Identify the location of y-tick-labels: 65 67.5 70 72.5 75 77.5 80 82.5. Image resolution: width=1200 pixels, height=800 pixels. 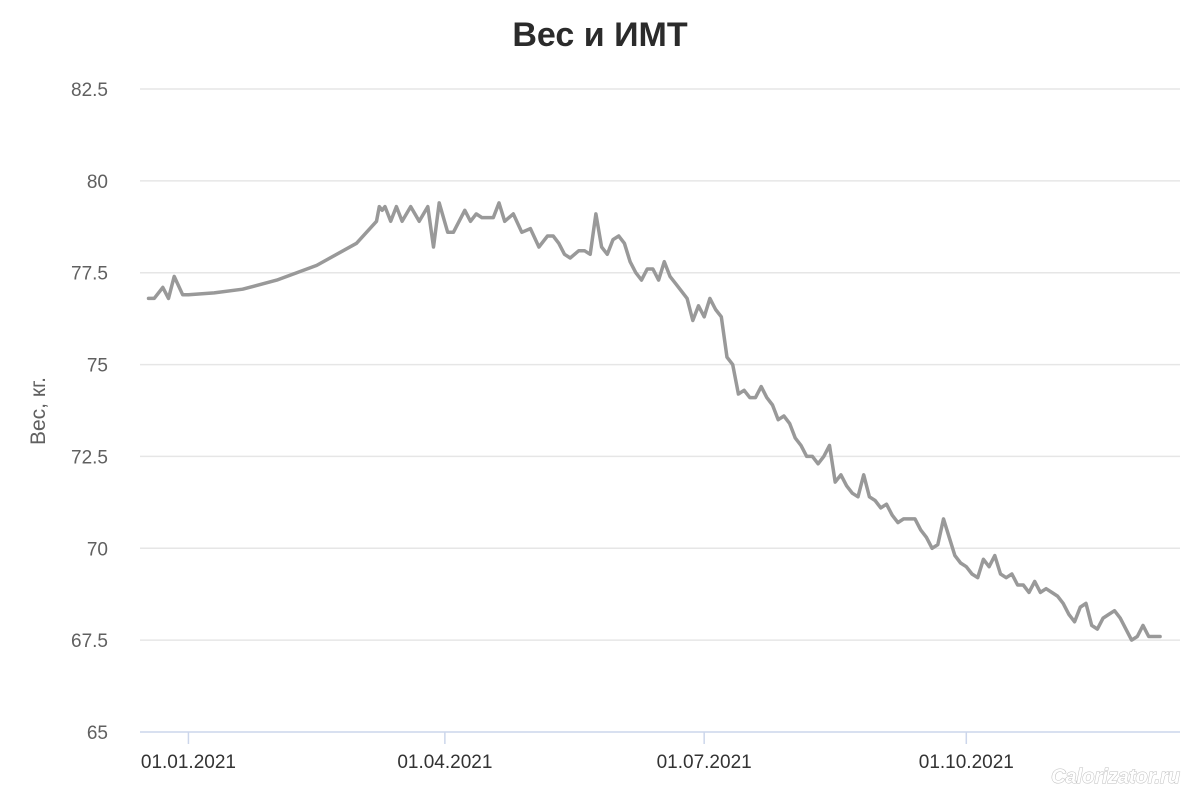
(89, 412).